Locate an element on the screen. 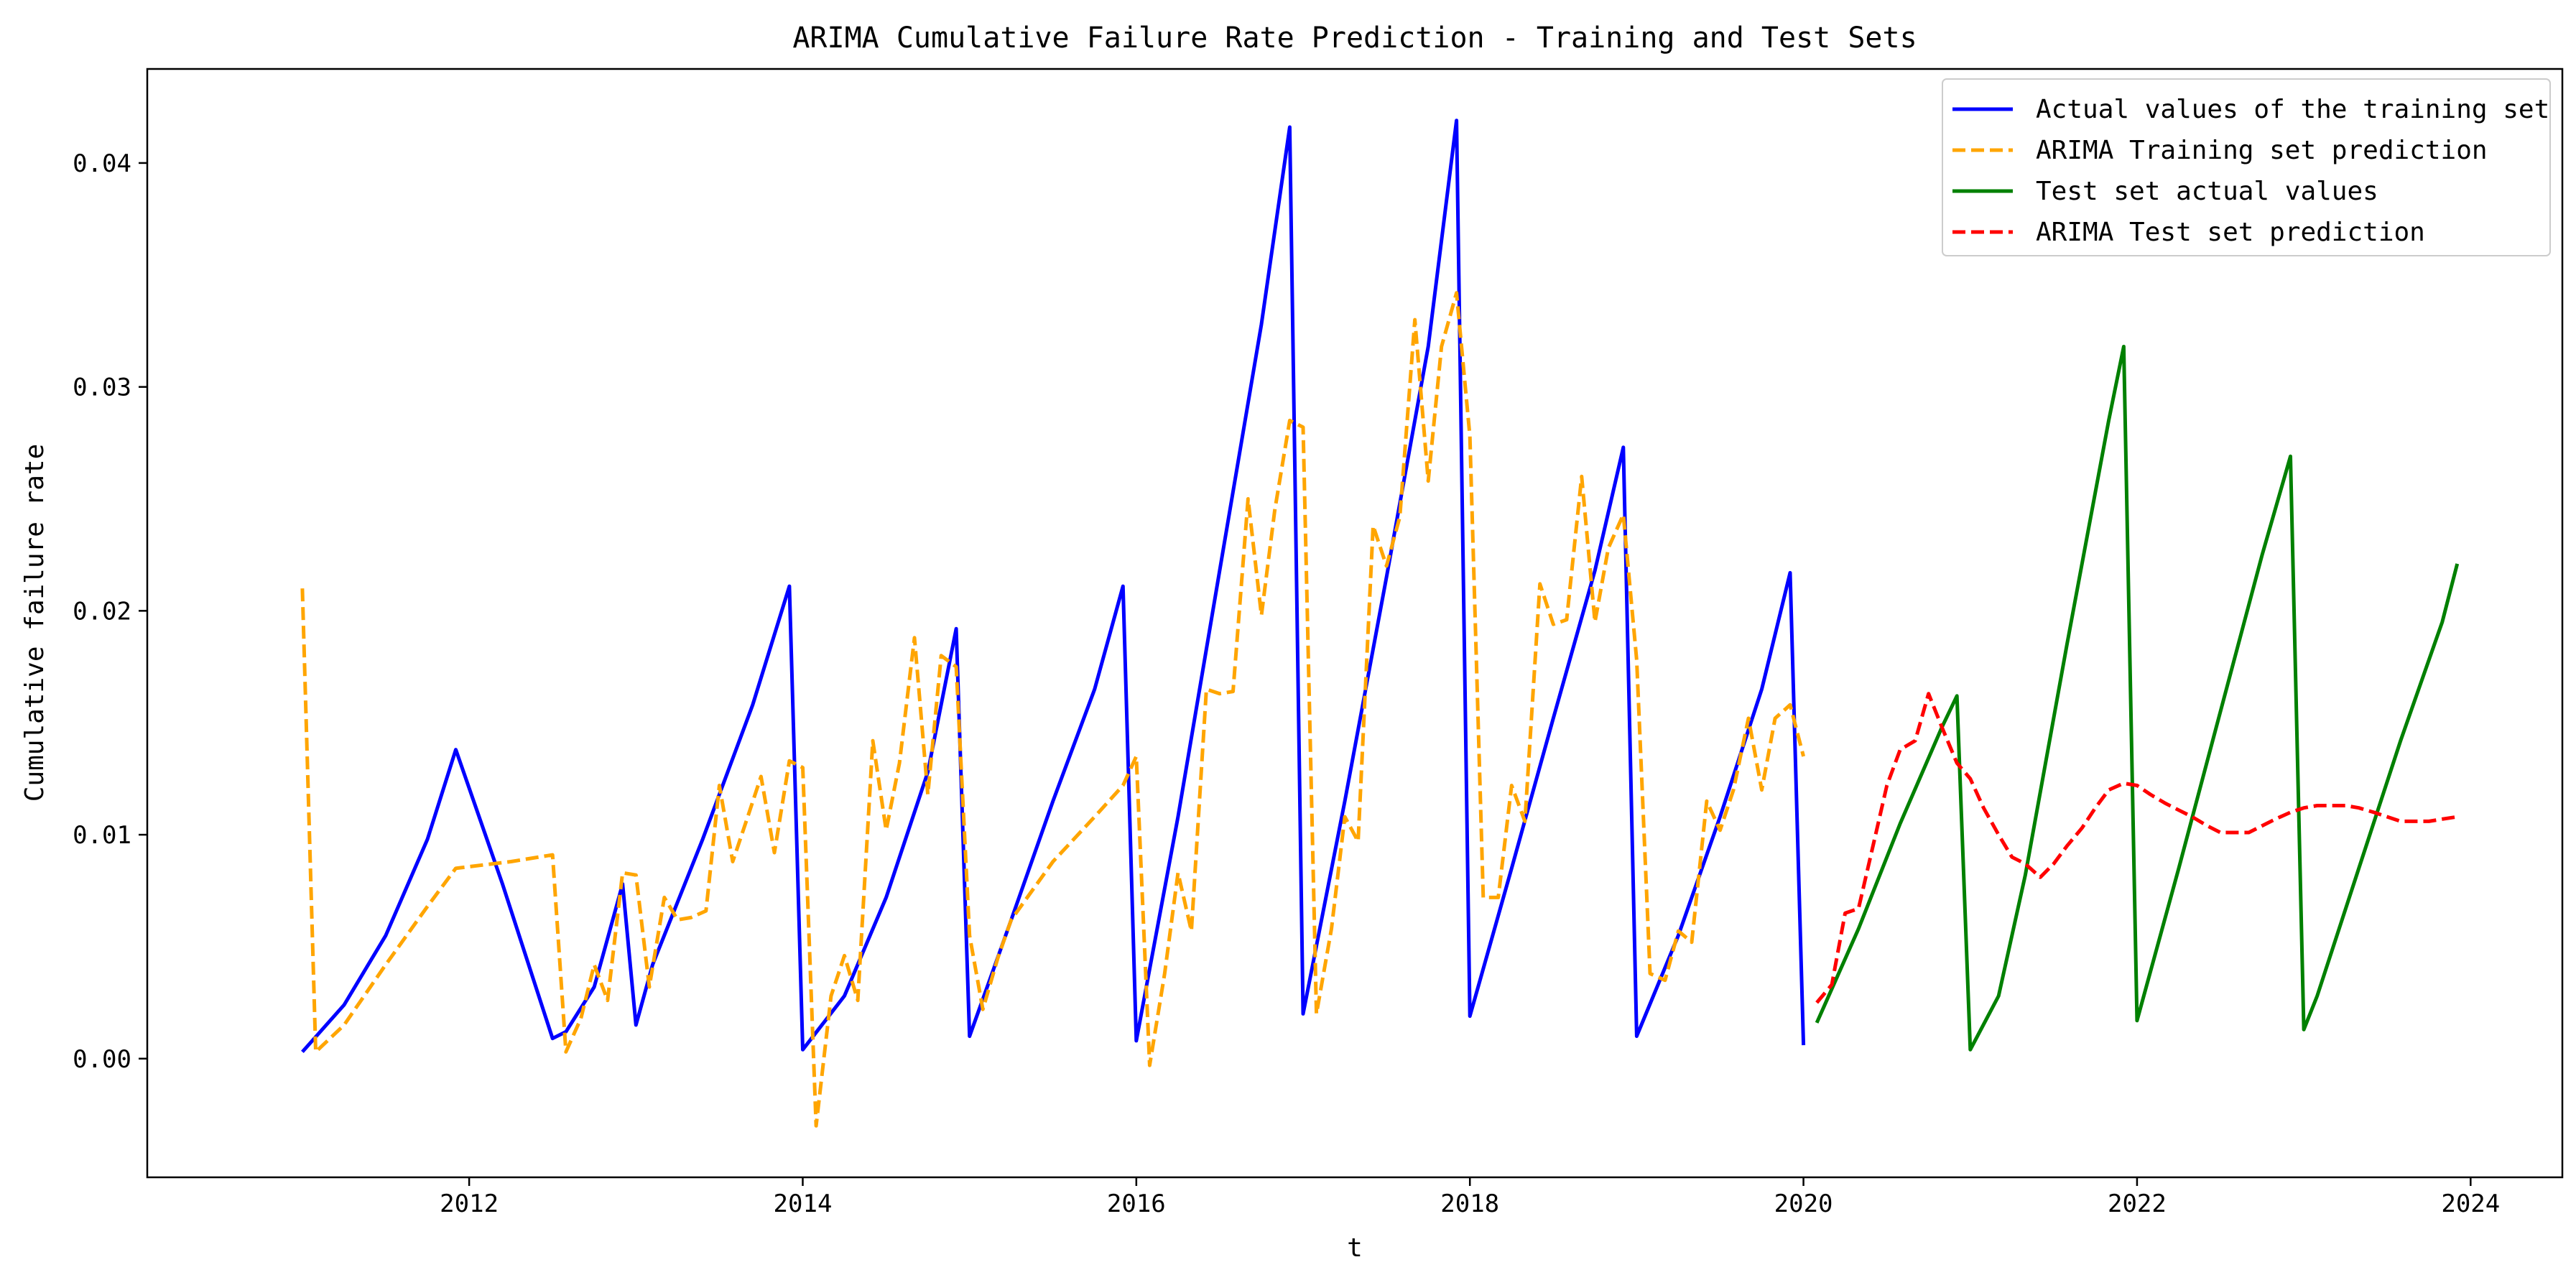 This screenshot has height=1275, width=2576. x-tick-label: 2014 is located at coordinates (803, 1204).